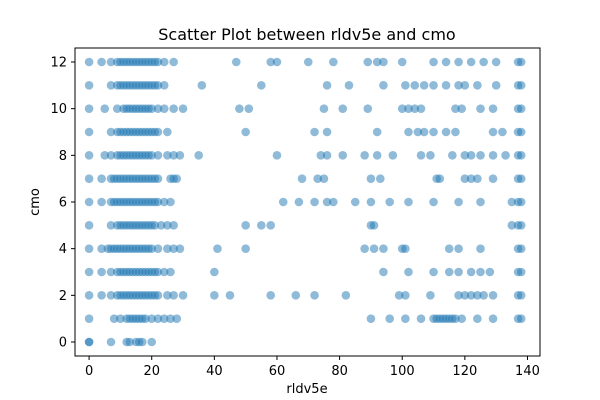  What do you see at coordinates (58, 109) in the screenshot?
I see `y-tick-label: 10` at bounding box center [58, 109].